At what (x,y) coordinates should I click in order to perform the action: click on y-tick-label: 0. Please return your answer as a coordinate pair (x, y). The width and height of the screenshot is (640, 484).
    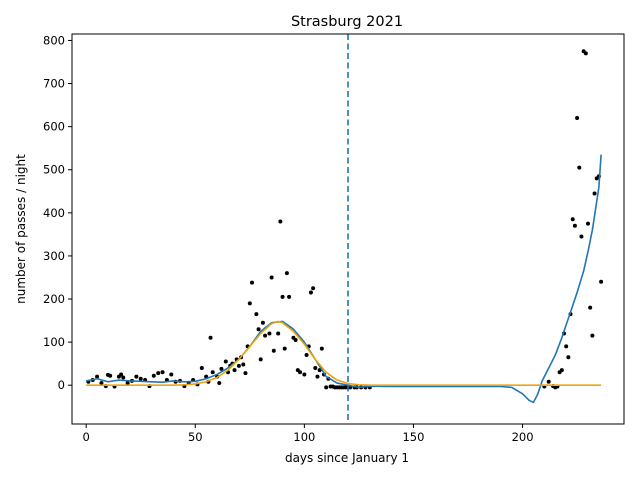
    Looking at the image, I should click on (61, 385).